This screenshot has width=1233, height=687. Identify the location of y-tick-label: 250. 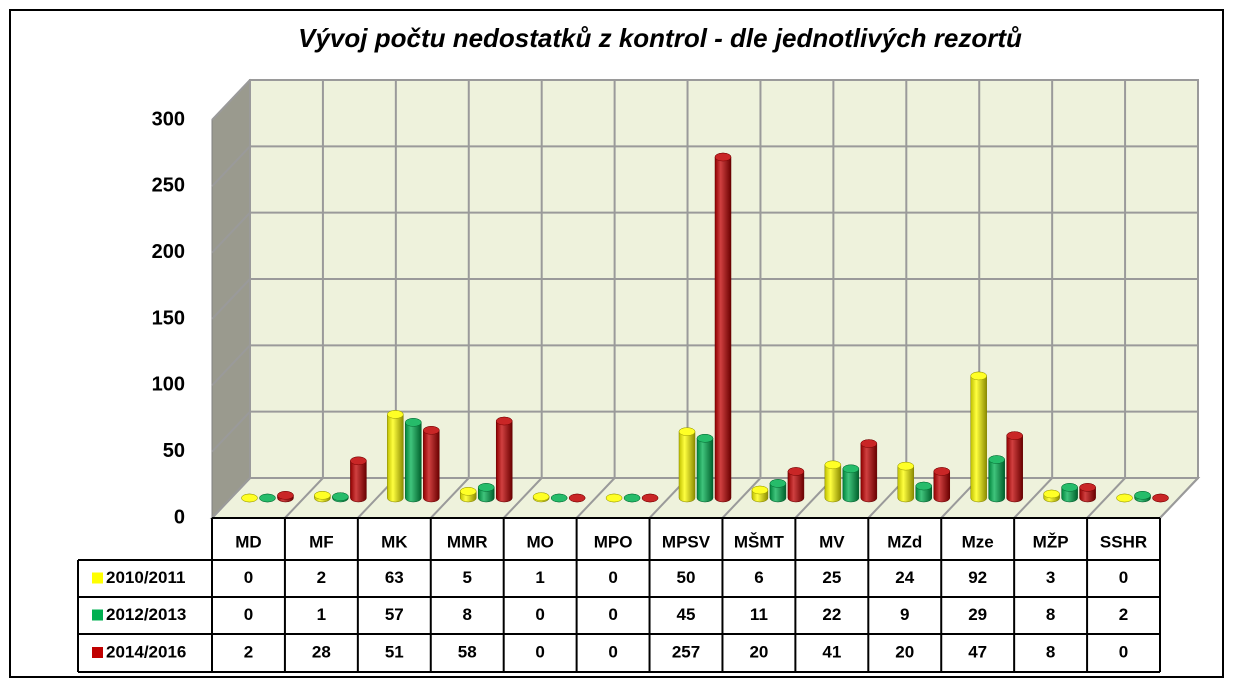
(168, 186).